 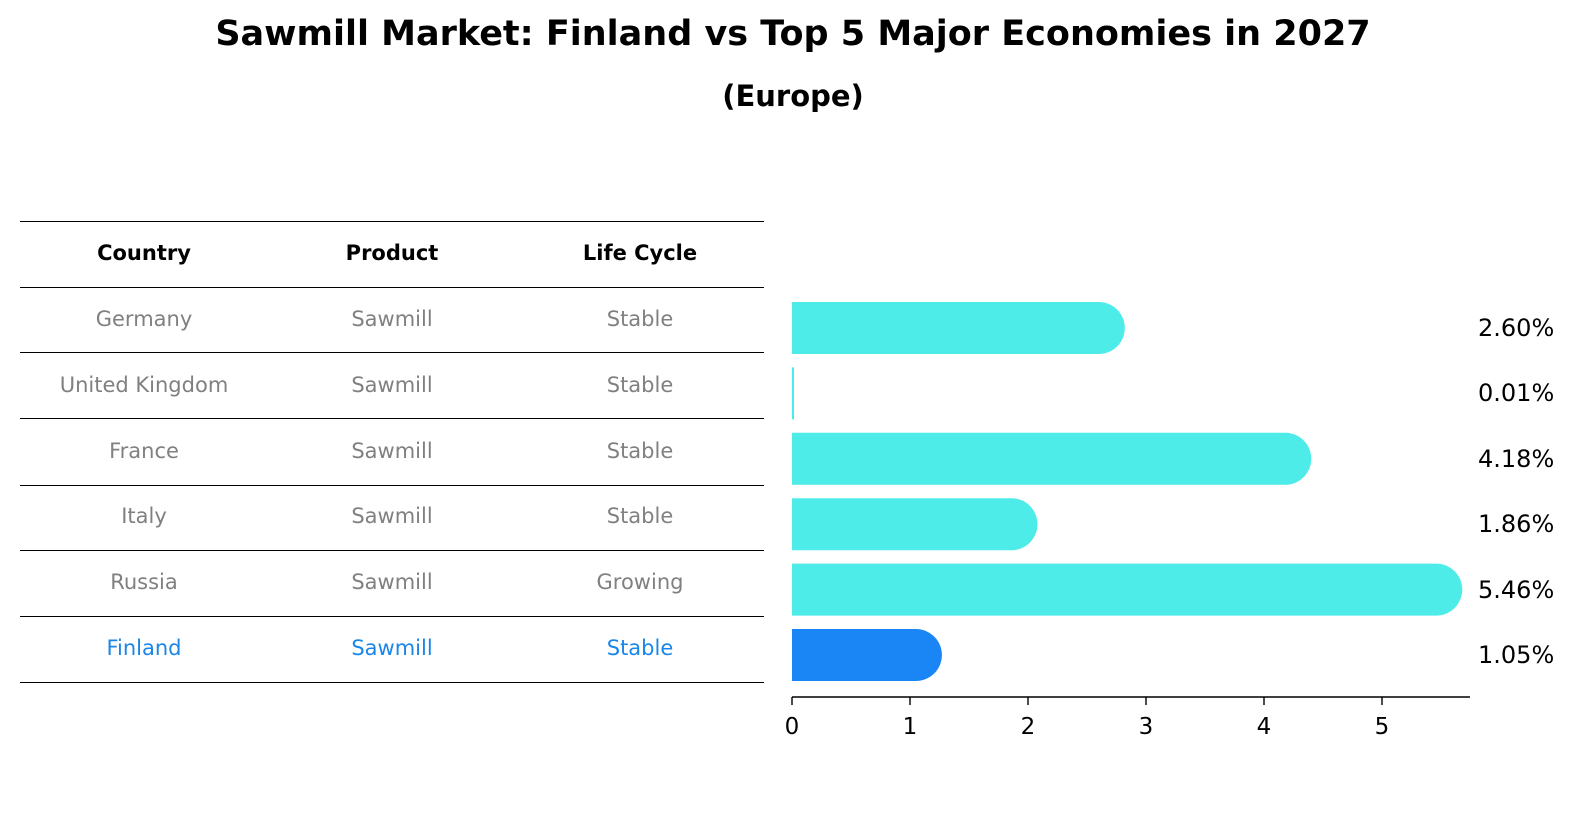 I want to click on bar-value-label: 1.86%, so click(x=1516, y=524).